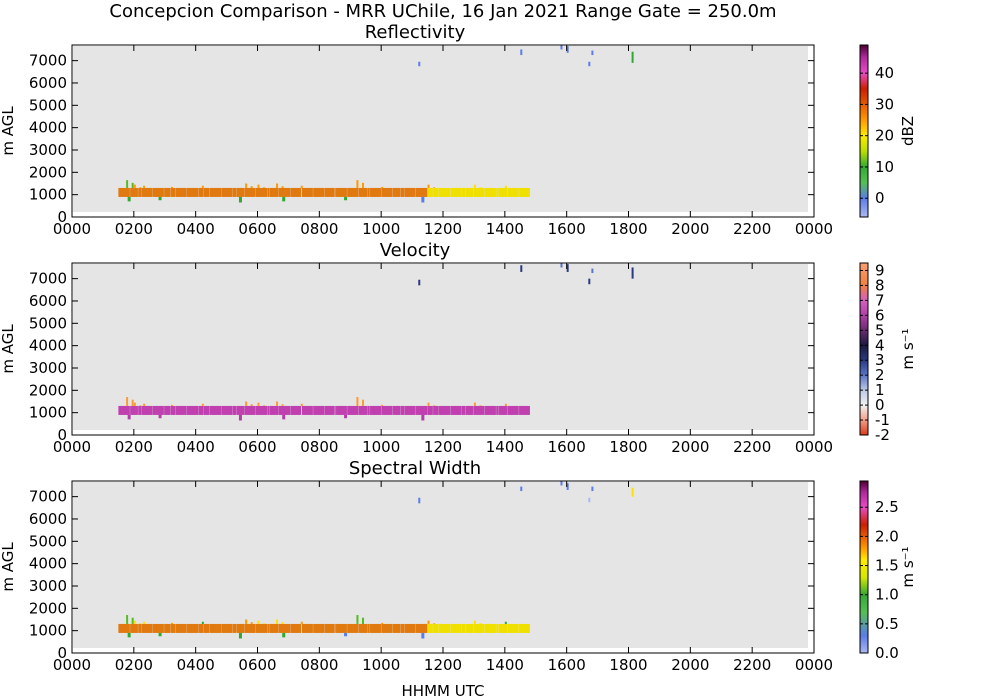  What do you see at coordinates (48, 172) in the screenshot?
I see `y-tick-label: 2000` at bounding box center [48, 172].